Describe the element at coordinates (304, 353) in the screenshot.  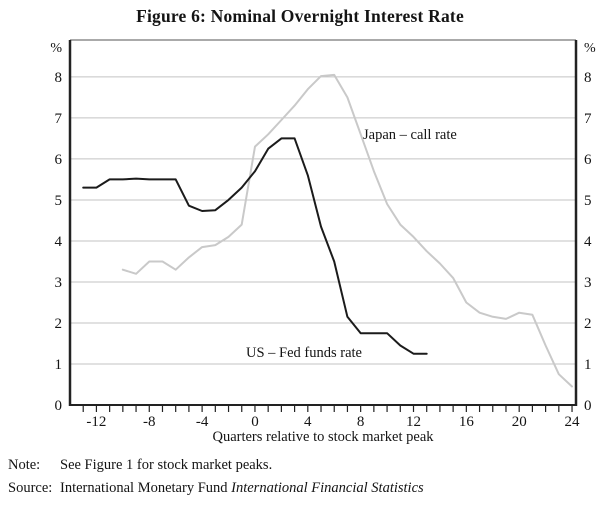
I see `series-label-us: US – Fed funds rate` at that location.